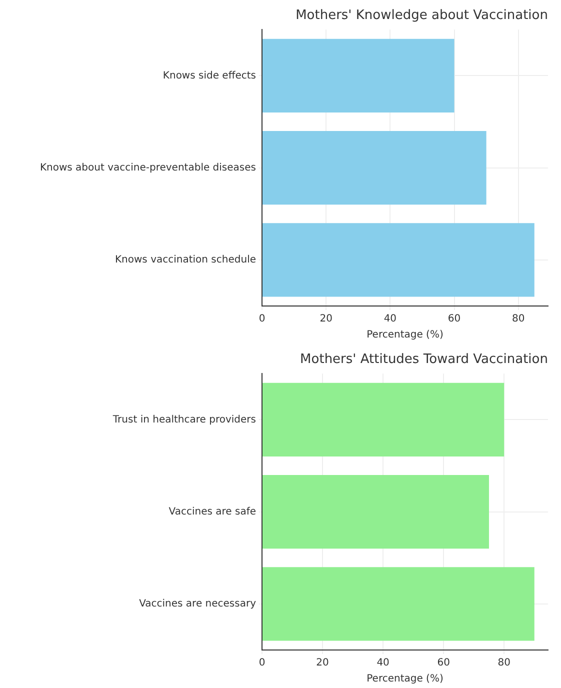 The image size is (561, 688). Describe the element at coordinates (185, 260) in the screenshot. I see `y-tick-label: Knows vaccination schedule` at that location.